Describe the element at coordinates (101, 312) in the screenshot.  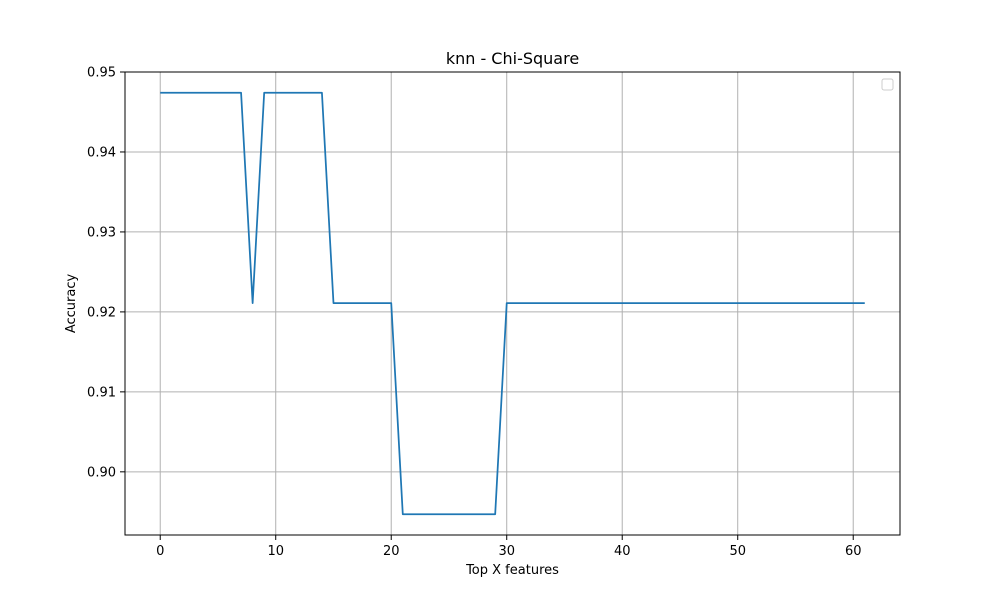
I see `y-tick-label: 0.92` at that location.